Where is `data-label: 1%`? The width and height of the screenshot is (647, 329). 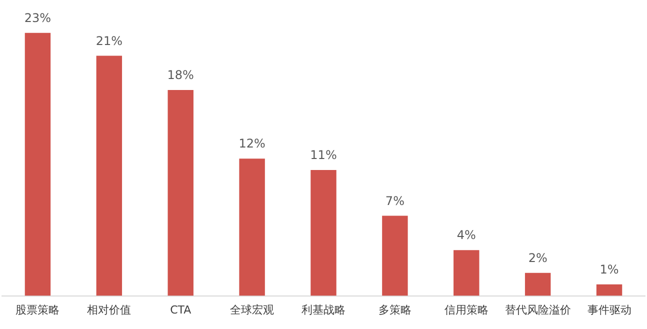 data-label: 1% is located at coordinates (609, 269).